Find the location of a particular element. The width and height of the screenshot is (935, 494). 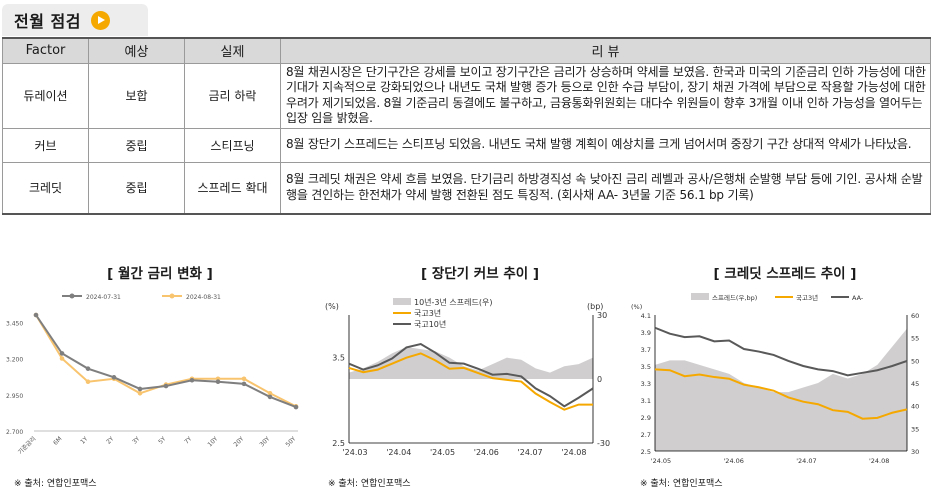

factor-cell: 듀레이션 is located at coordinates (45, 95).